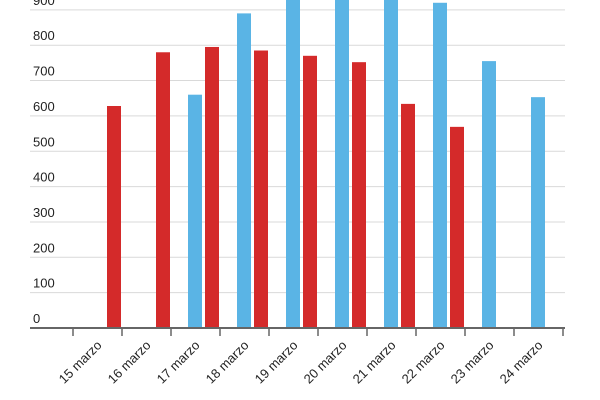 The height and width of the screenshot is (400, 600). What do you see at coordinates (44, 177) in the screenshot?
I see `y-tick-label: 400` at bounding box center [44, 177].